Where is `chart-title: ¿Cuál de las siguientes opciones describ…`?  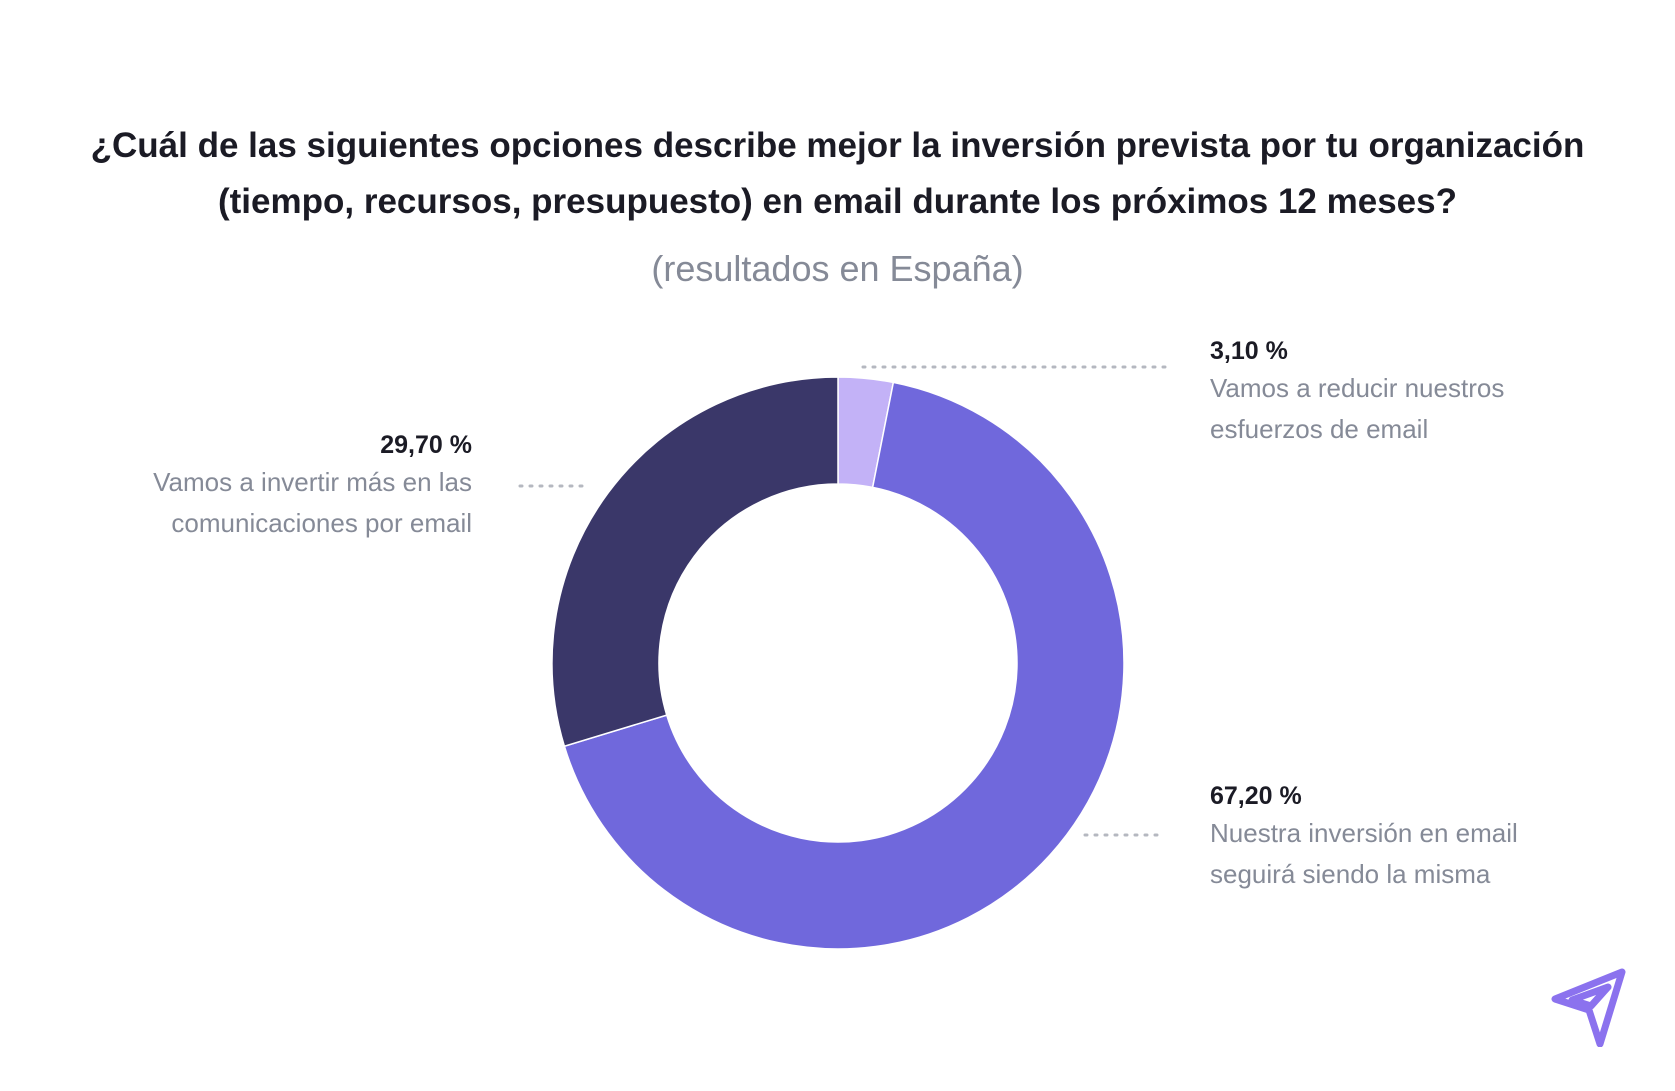
chart-title: ¿Cuál de las siguientes opciones describ… is located at coordinates (837, 173).